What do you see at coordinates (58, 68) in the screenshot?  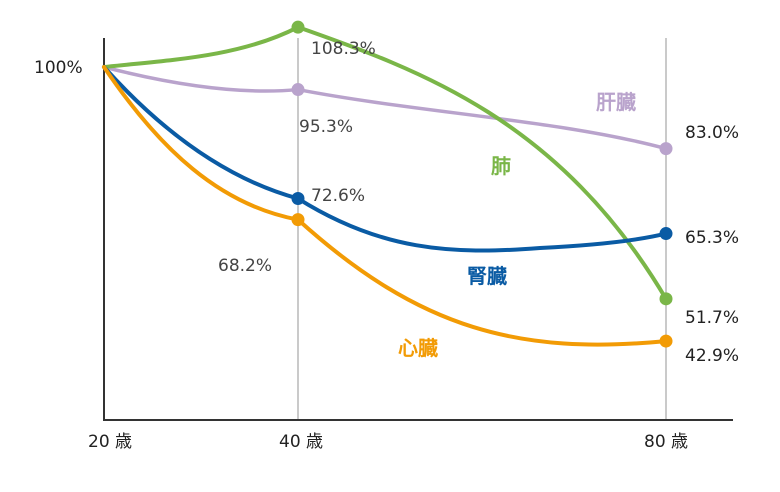 I see `y-tick-label-100: 100%` at bounding box center [58, 68].